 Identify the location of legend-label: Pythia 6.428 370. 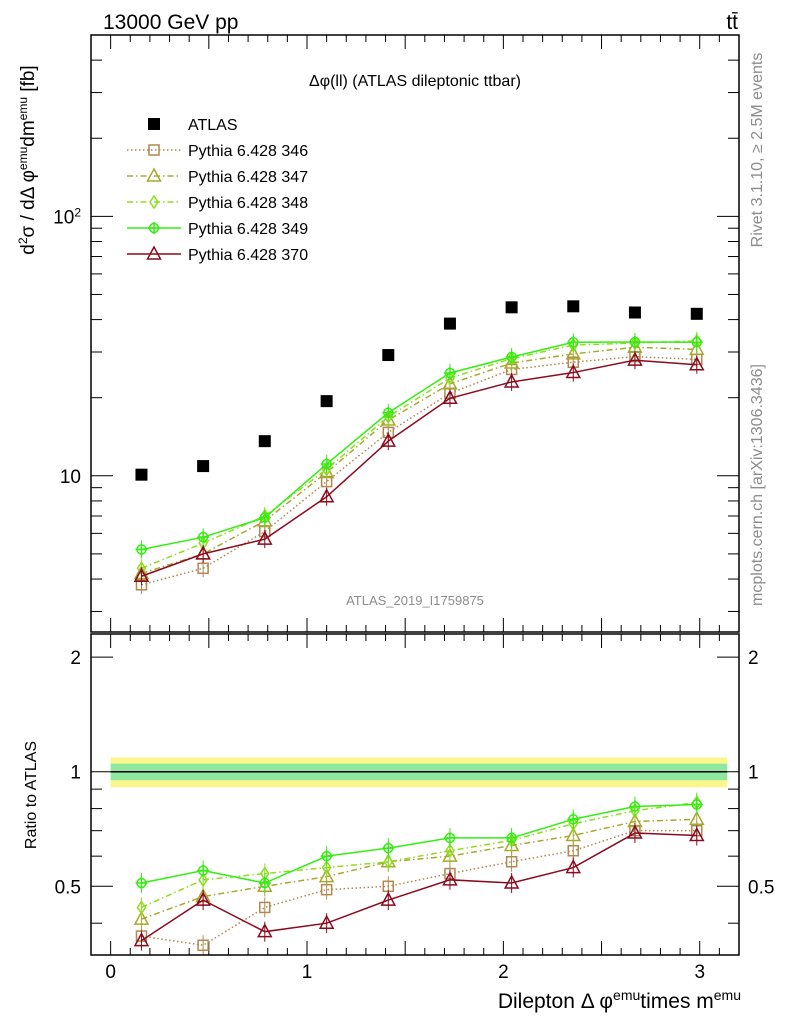
(248, 255).